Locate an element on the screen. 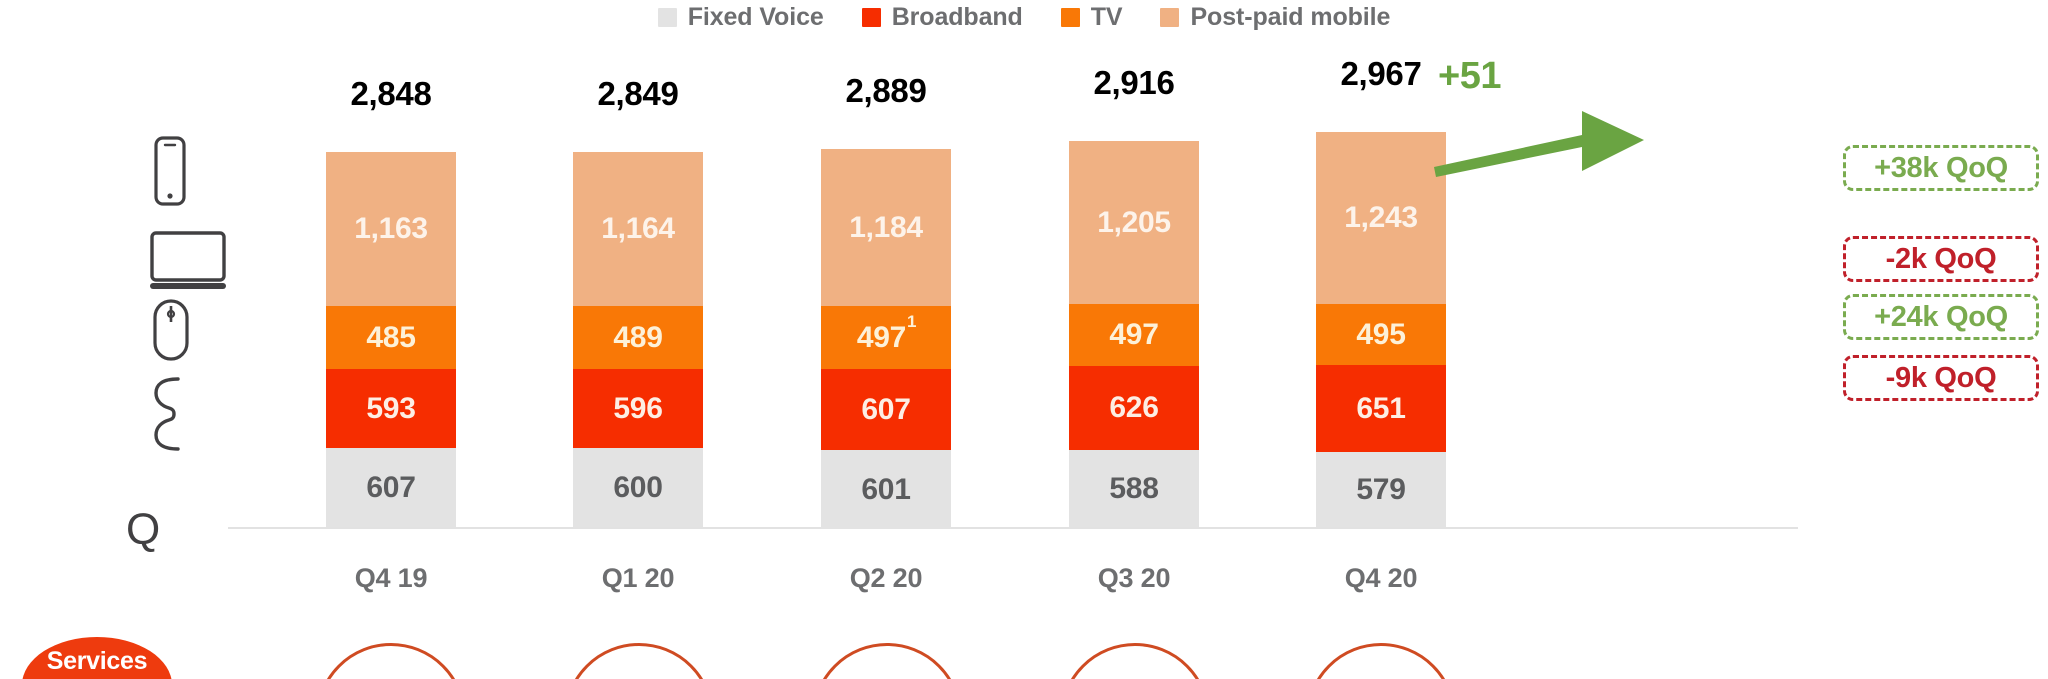 The width and height of the screenshot is (2048, 679). segment-fixed-voice-q1-20: 600 is located at coordinates (638, 487).